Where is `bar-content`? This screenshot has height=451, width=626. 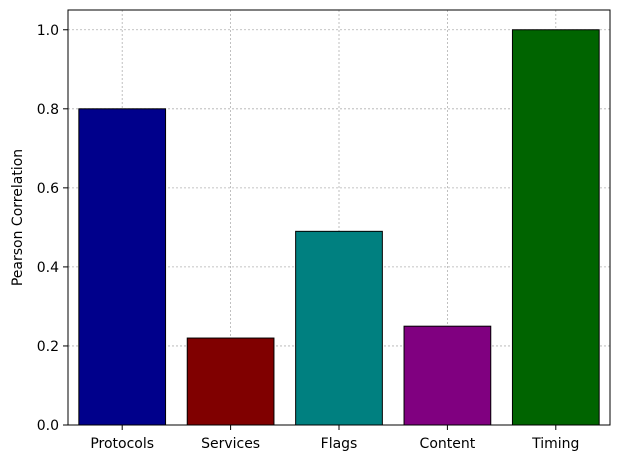
bar-content is located at coordinates (447, 375).